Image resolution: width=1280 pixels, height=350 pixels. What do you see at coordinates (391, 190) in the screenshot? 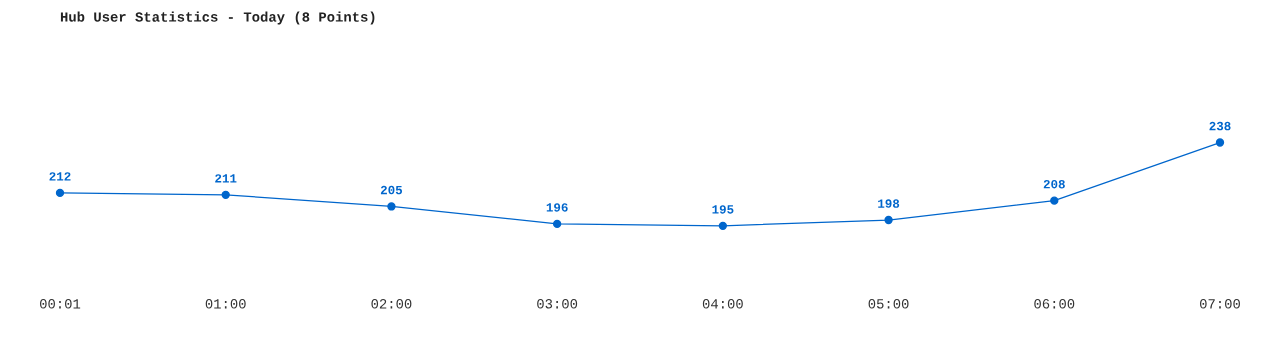
I see `data-label: 205` at bounding box center [391, 190].